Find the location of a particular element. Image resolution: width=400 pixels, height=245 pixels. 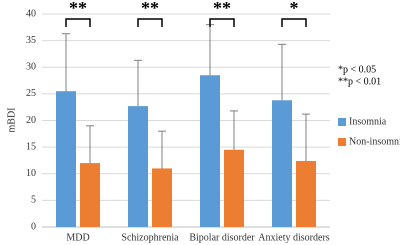

y-tick-label: 5 is located at coordinates (33, 200).